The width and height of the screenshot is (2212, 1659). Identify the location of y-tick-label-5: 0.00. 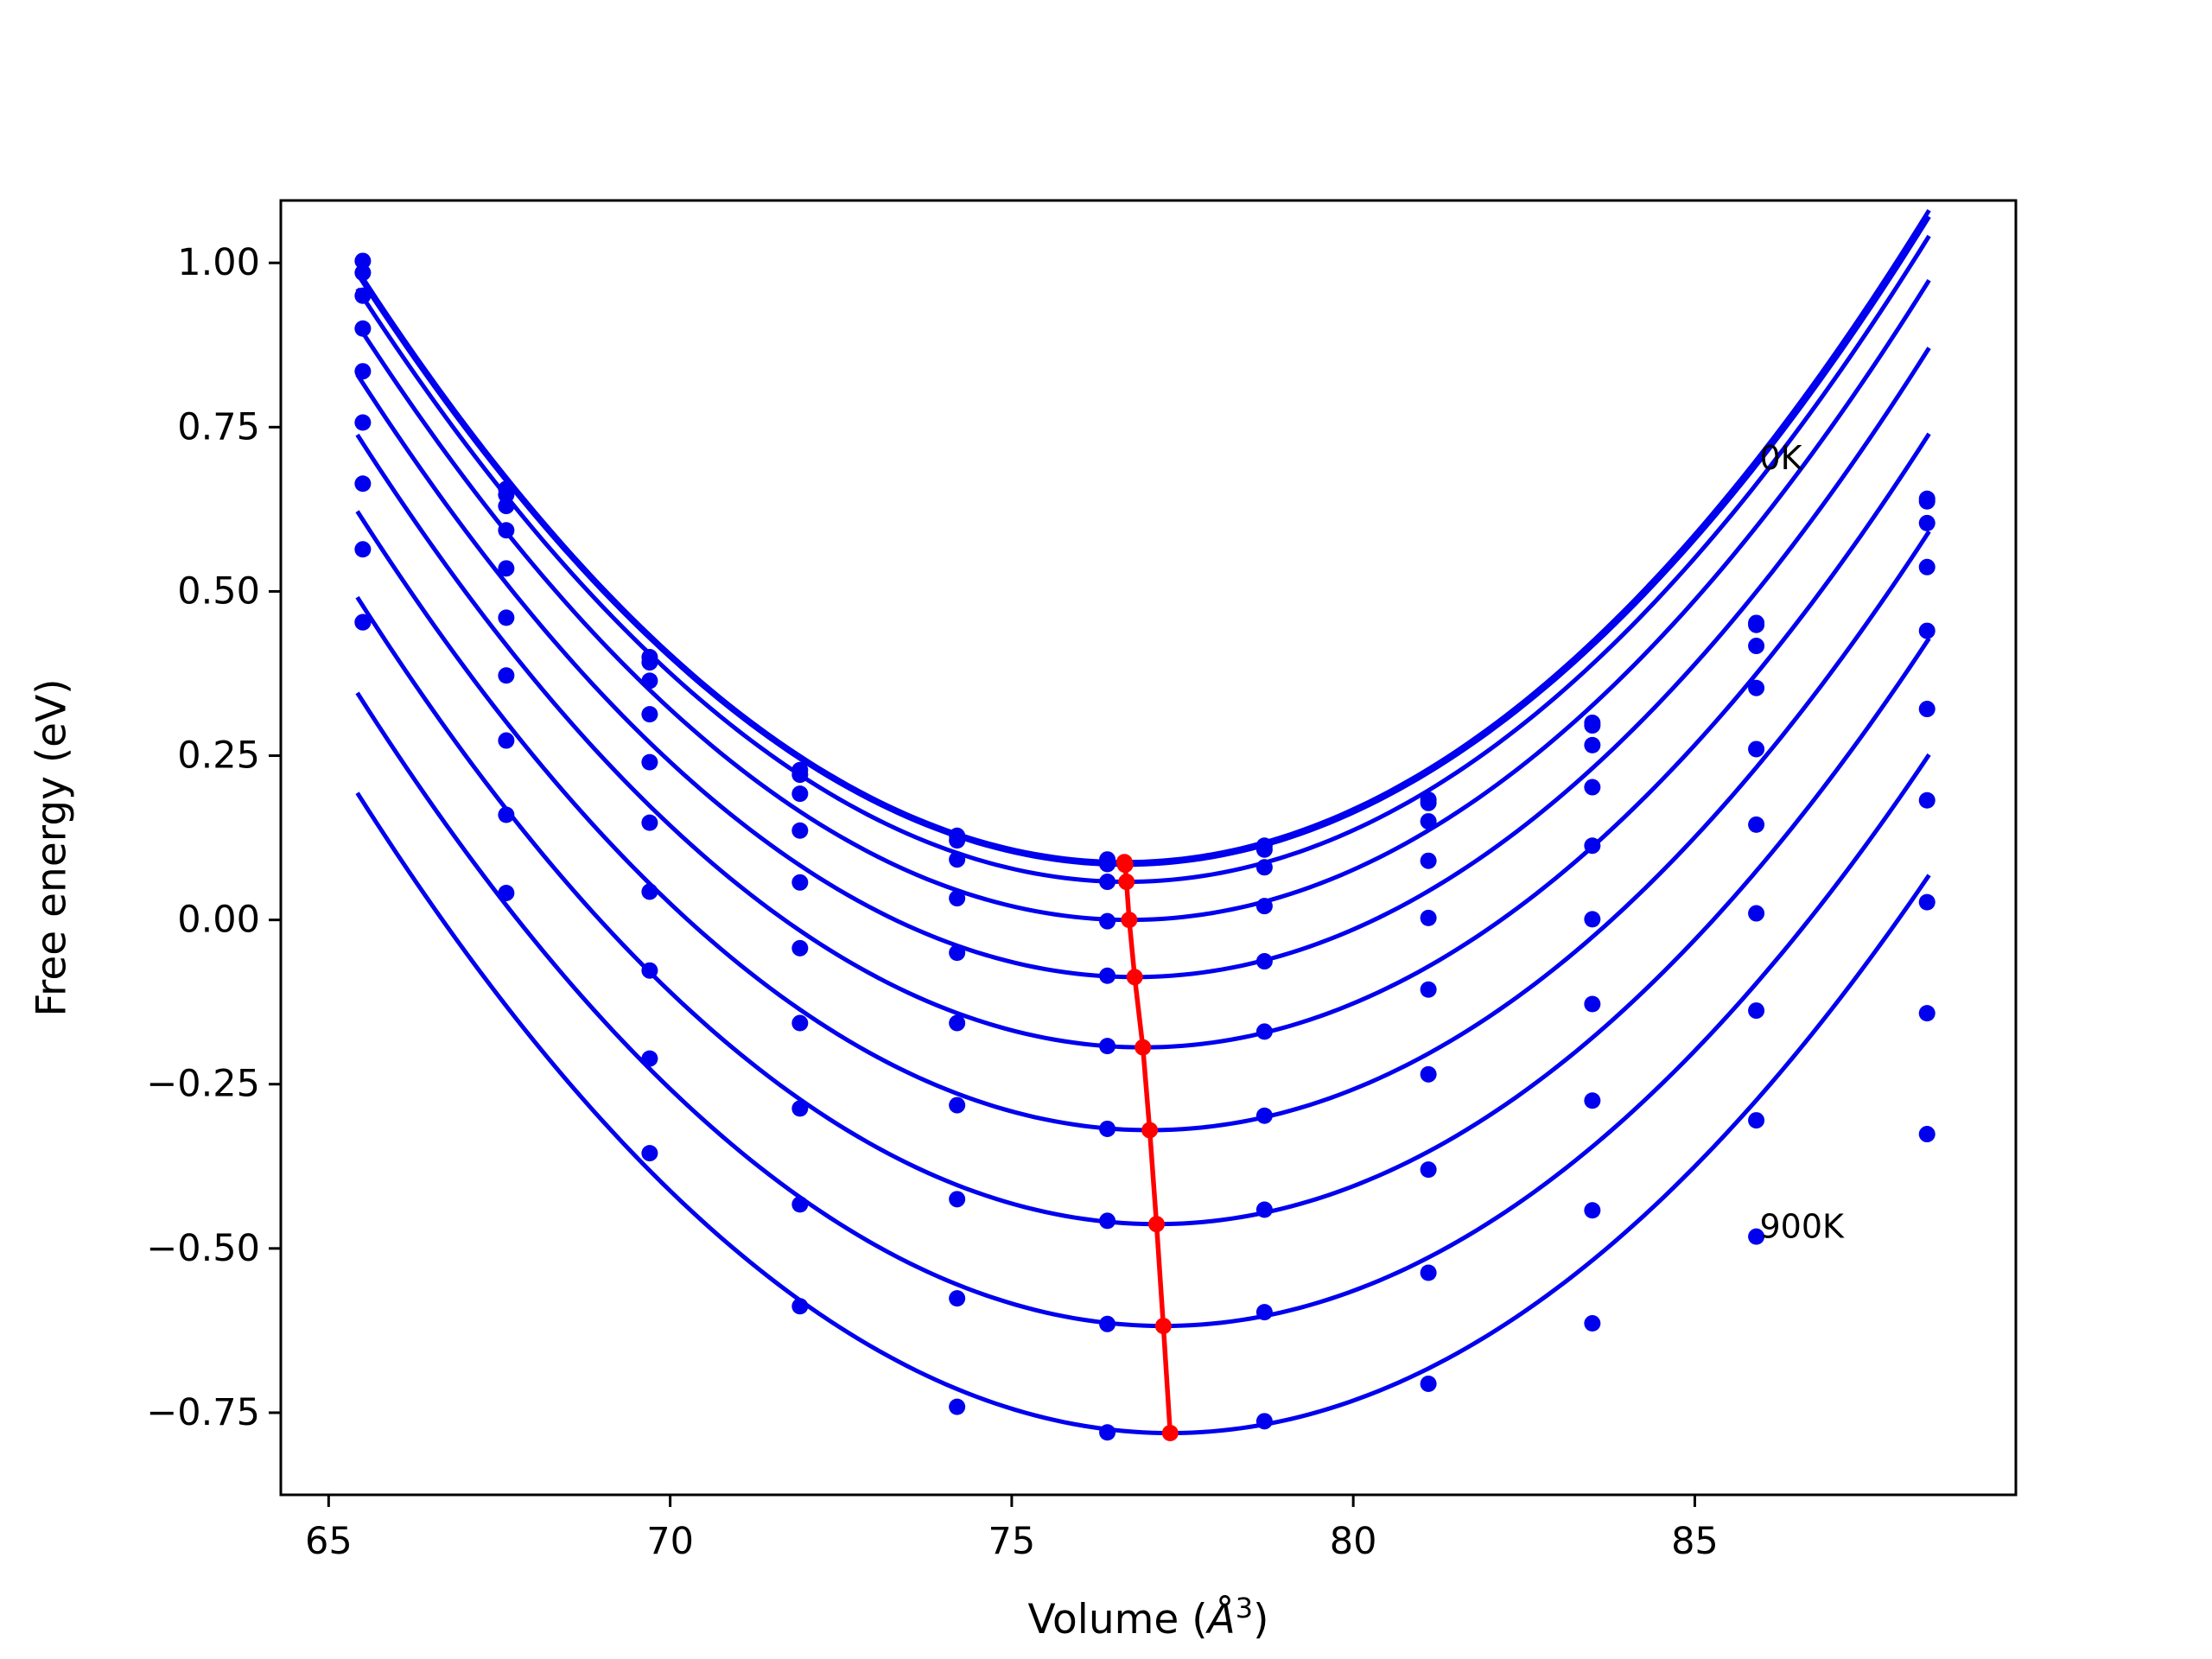
(218, 920).